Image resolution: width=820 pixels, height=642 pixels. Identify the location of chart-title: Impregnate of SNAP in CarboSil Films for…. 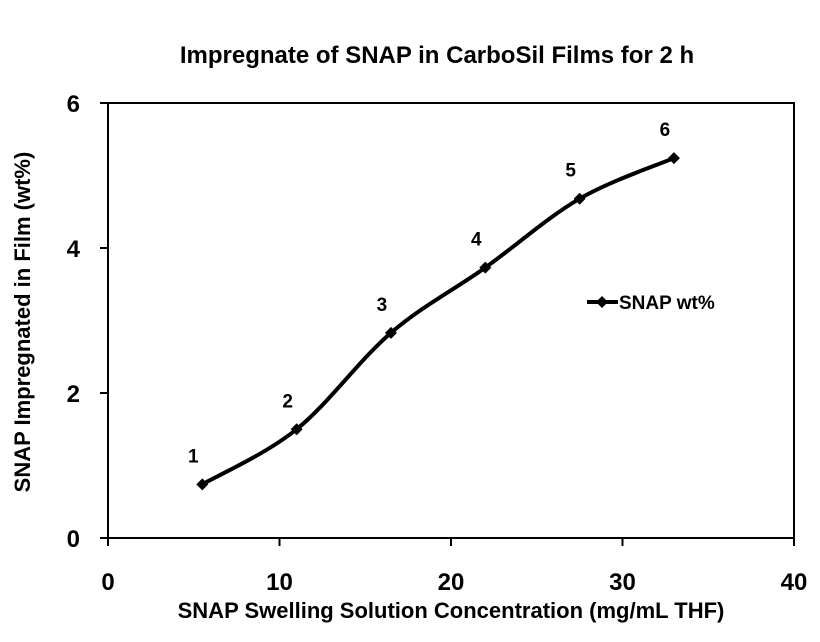
(437, 55).